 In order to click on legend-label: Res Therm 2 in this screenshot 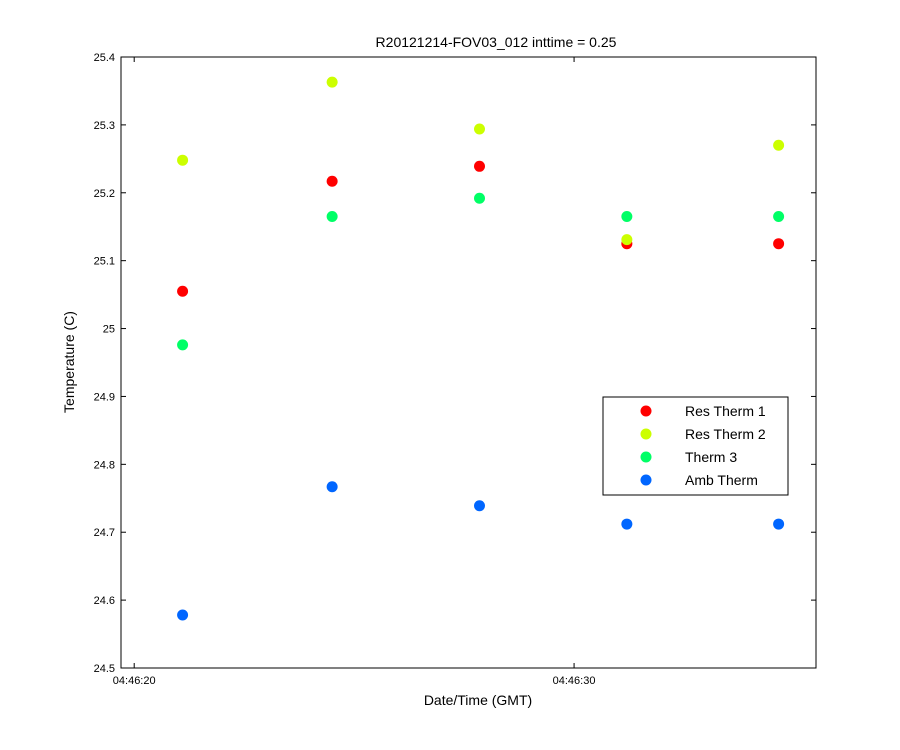, I will do `click(725, 434)`.